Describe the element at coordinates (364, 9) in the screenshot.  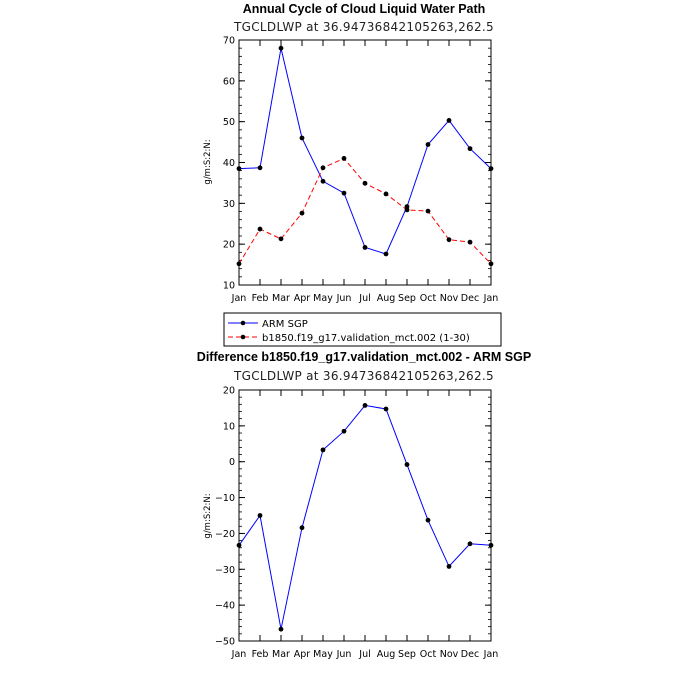
I see `chart-title: Annual Cycle of Cloud Liquid Water Path` at that location.